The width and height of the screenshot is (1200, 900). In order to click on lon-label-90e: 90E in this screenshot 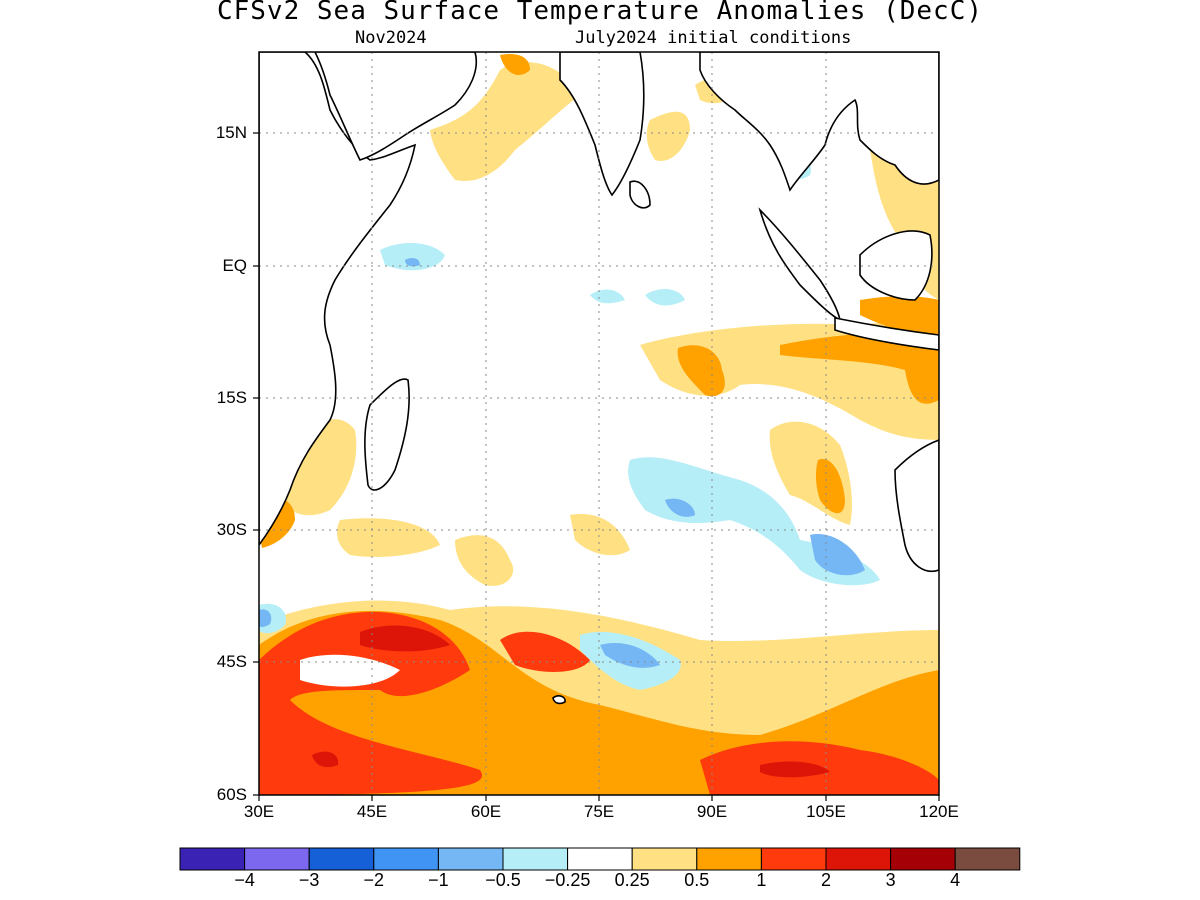, I will do `click(712, 811)`.